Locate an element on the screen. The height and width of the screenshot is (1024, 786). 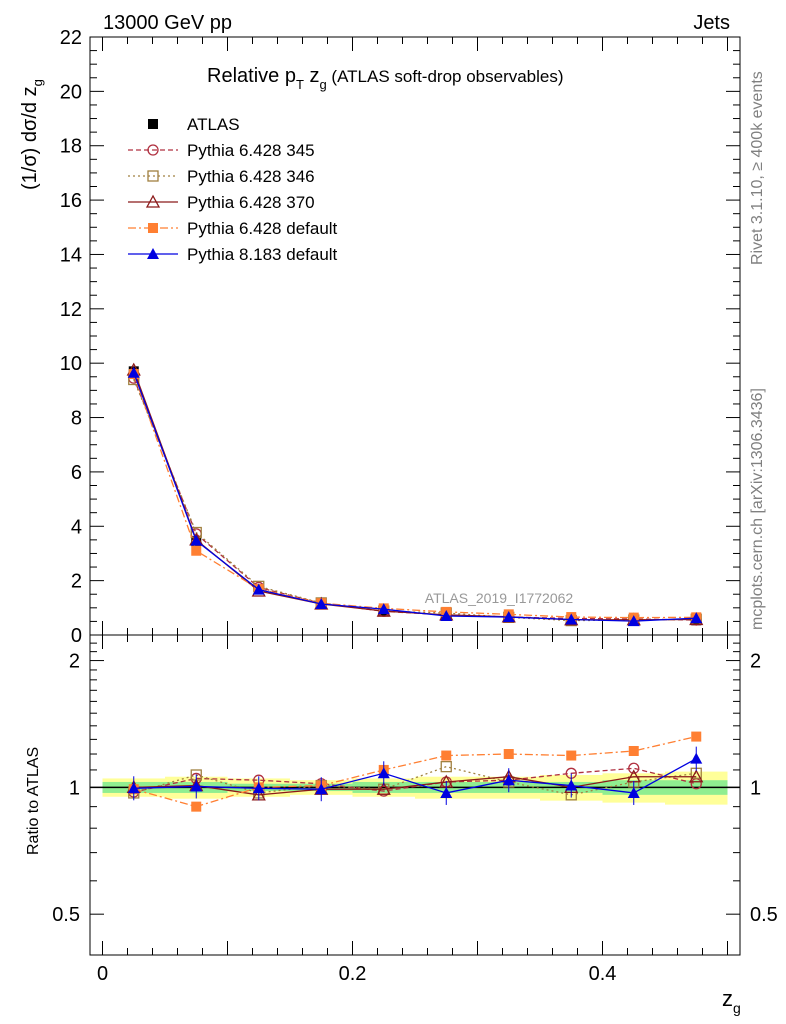
main-ytick-label: 10 is located at coordinates (71, 364).